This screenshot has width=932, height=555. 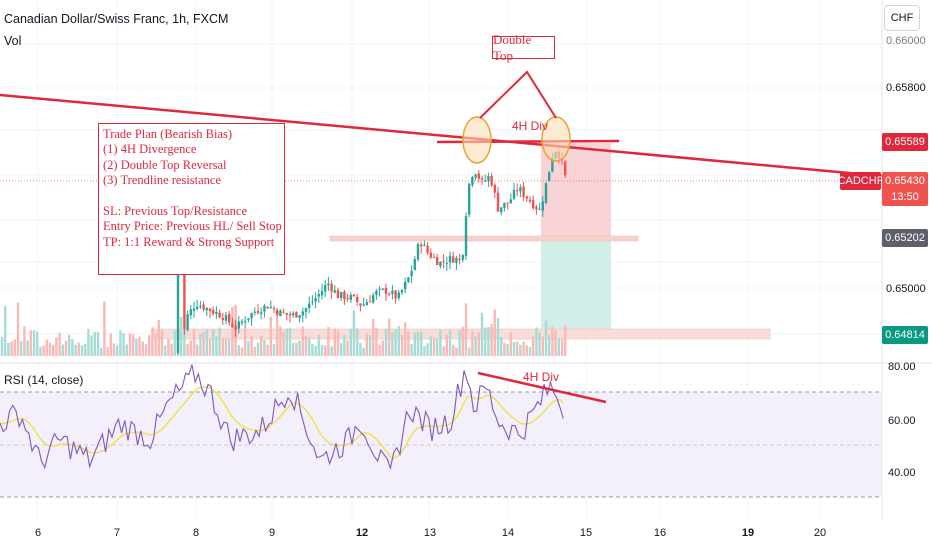 I want to click on trendline, so click(x=441, y=135).